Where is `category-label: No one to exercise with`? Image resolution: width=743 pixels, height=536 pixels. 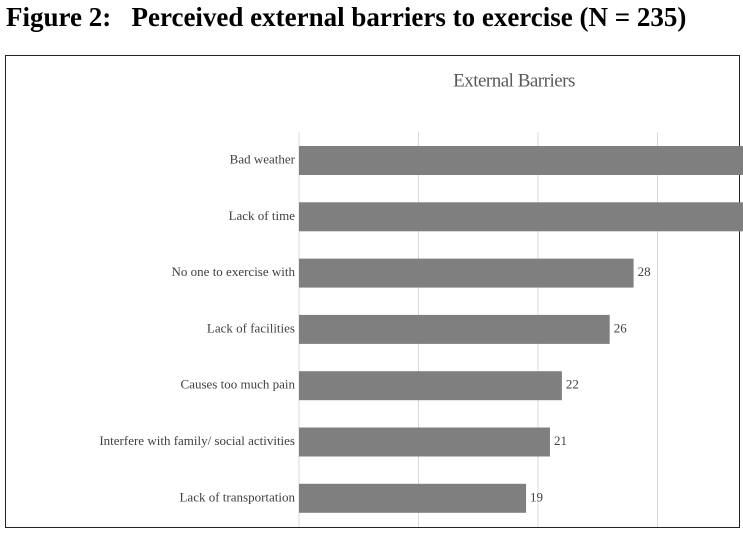
category-label: No one to exercise with is located at coordinates (234, 271).